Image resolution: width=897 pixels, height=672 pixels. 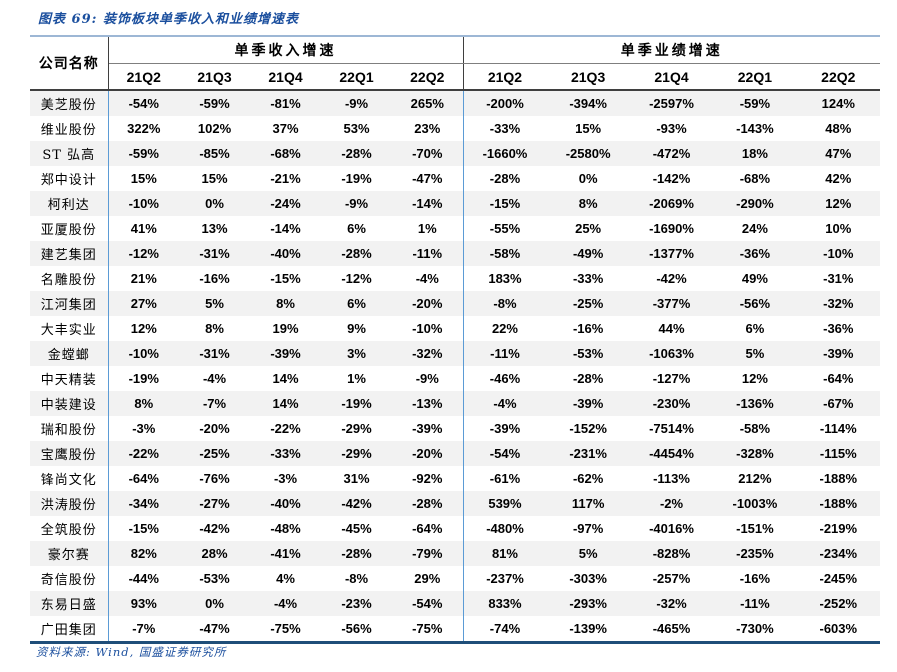 What do you see at coordinates (455, 178) in the screenshot?
I see `table-row: 郑中设计 15% 15% -21% -19% -47% -28% 0% -142% -68% 42%` at bounding box center [455, 178].